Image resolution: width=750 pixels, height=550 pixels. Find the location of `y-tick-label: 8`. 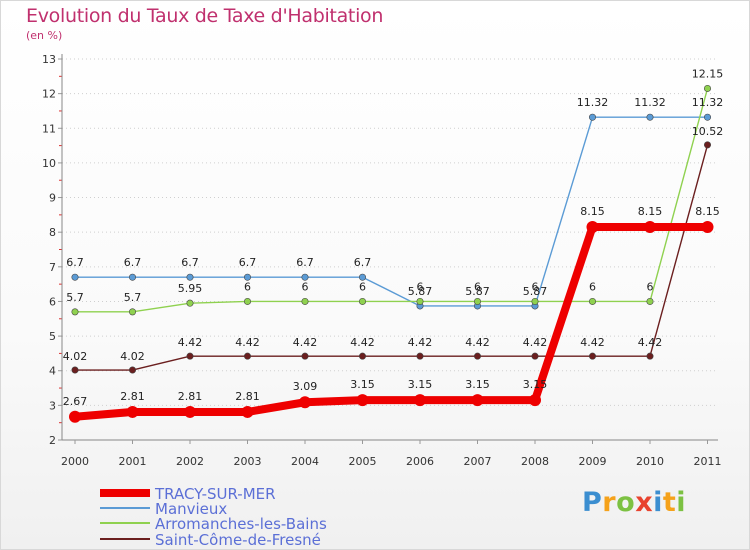

y-tick-label: 8 is located at coordinates (52, 232).